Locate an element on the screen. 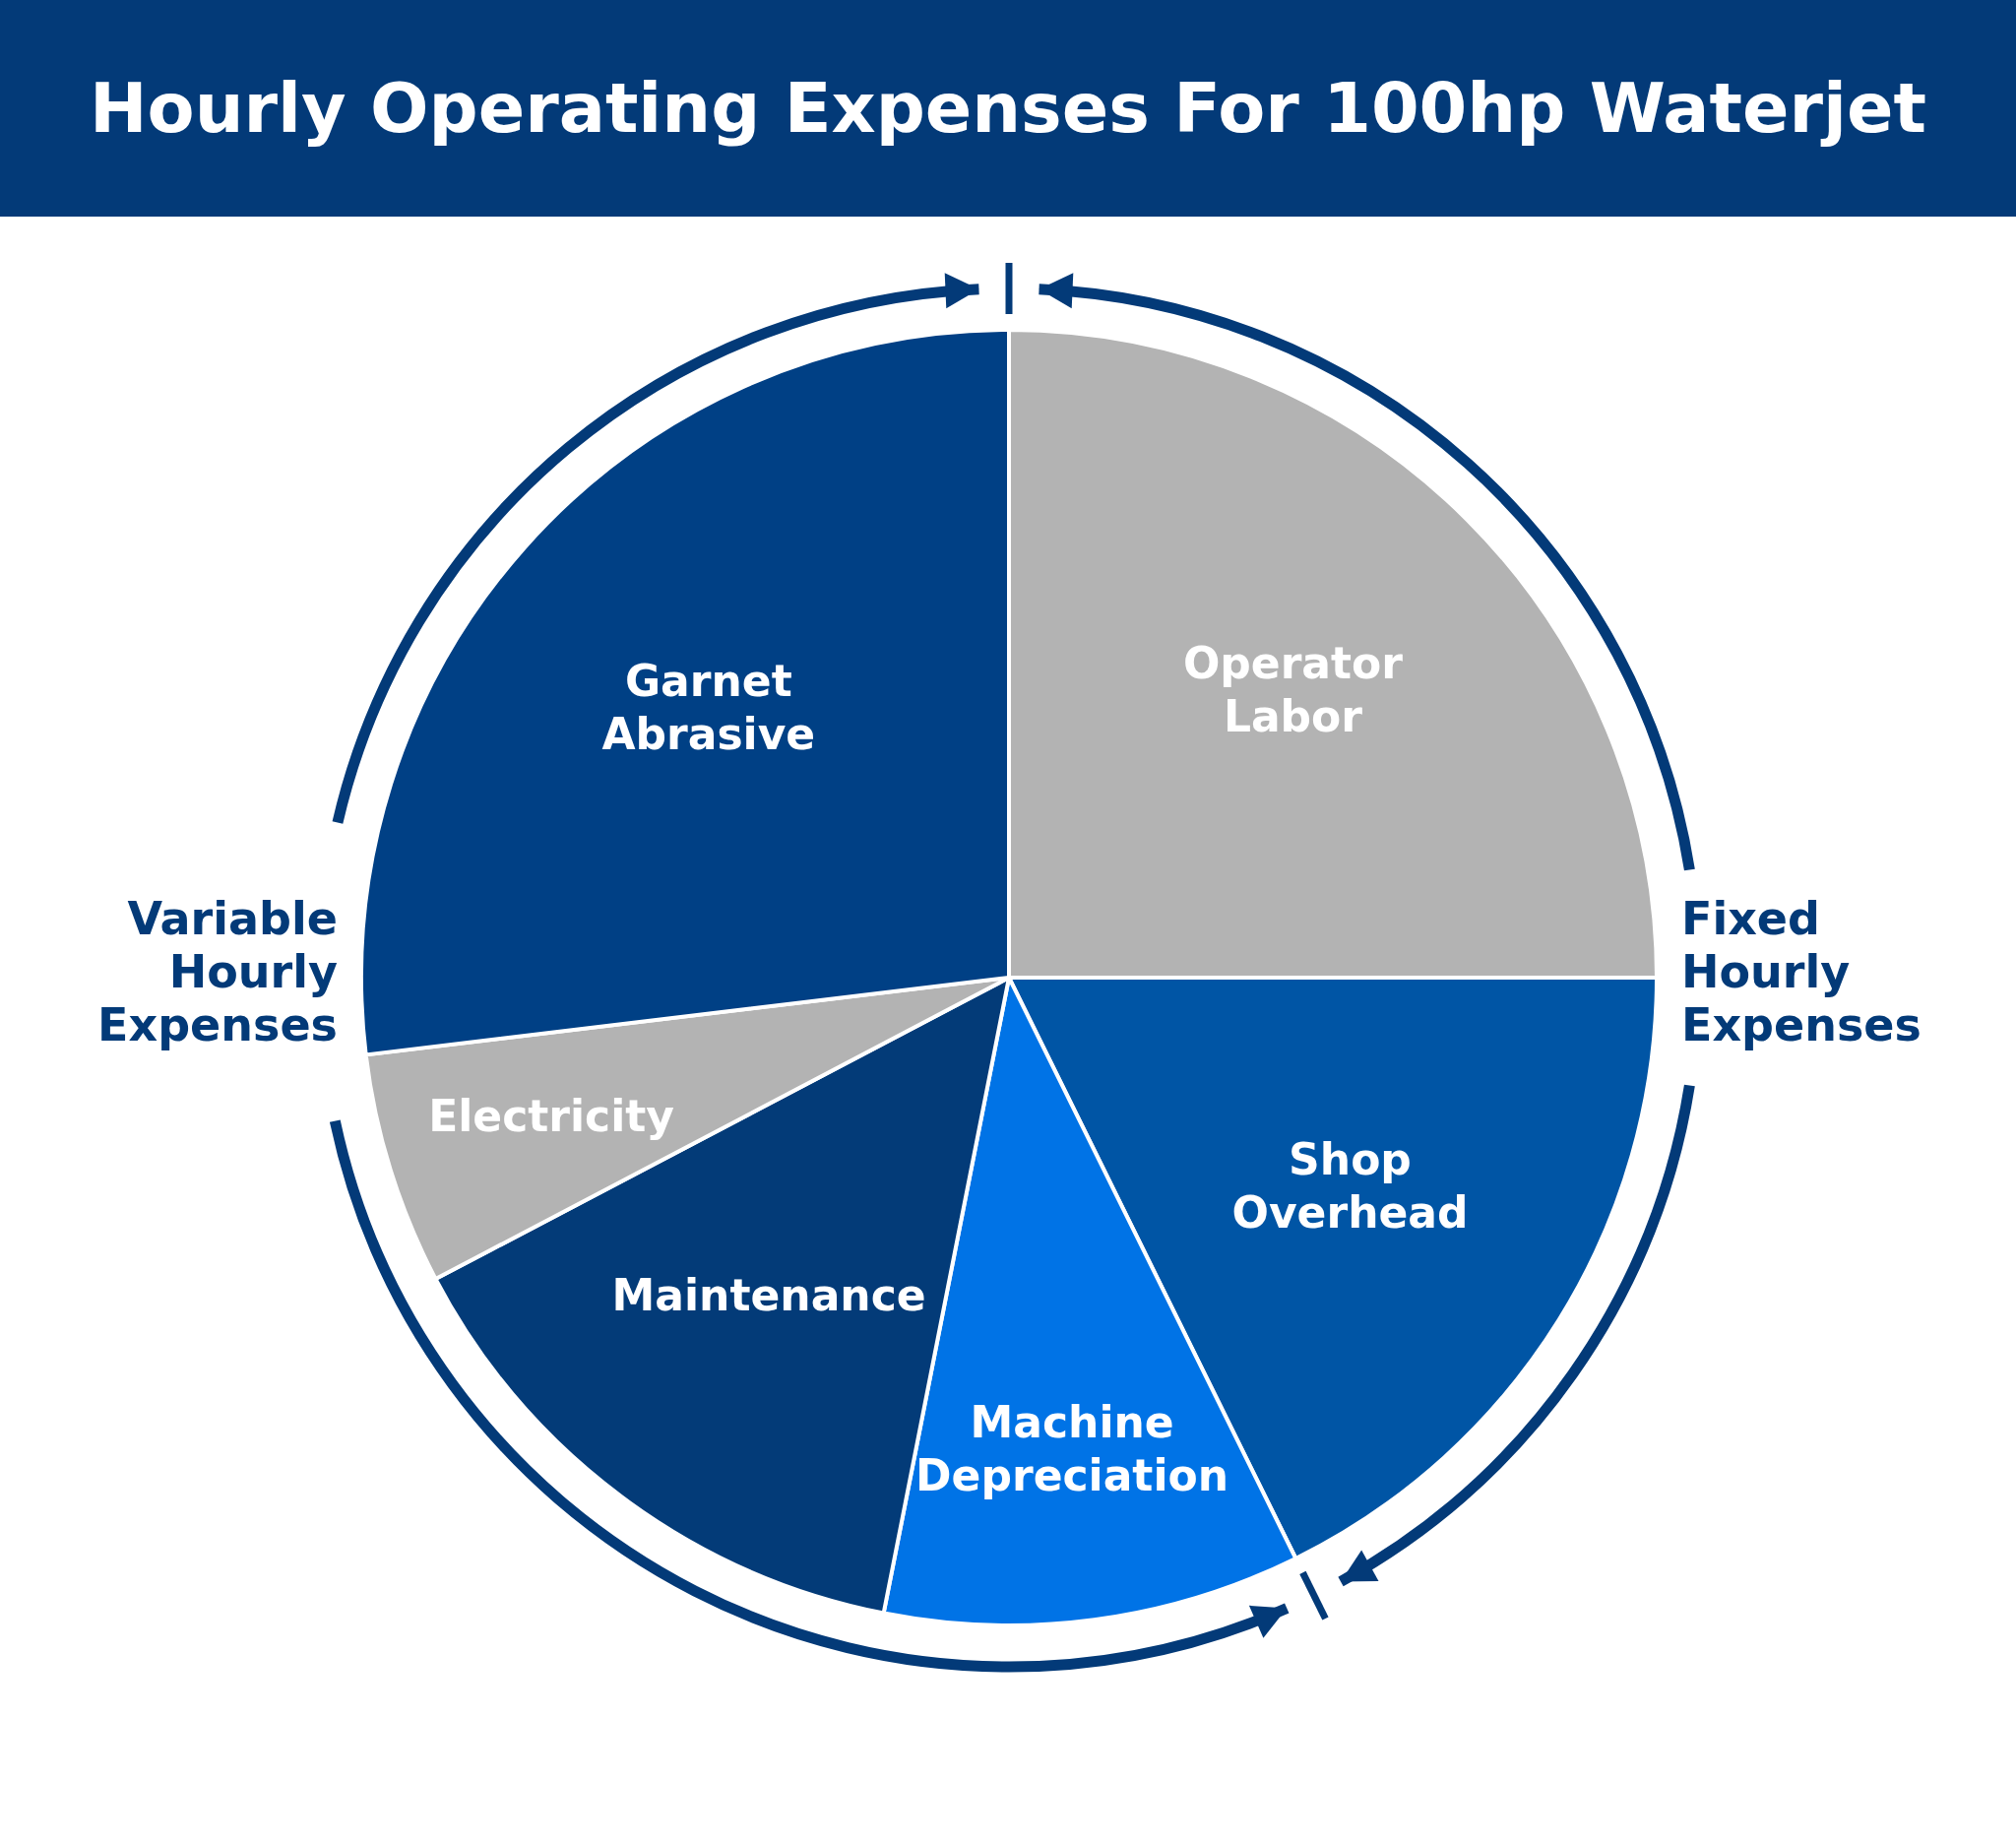 Image resolution: width=2016 pixels, height=1844 pixels. slice-label: Garnet Abrasive is located at coordinates (708, 707).